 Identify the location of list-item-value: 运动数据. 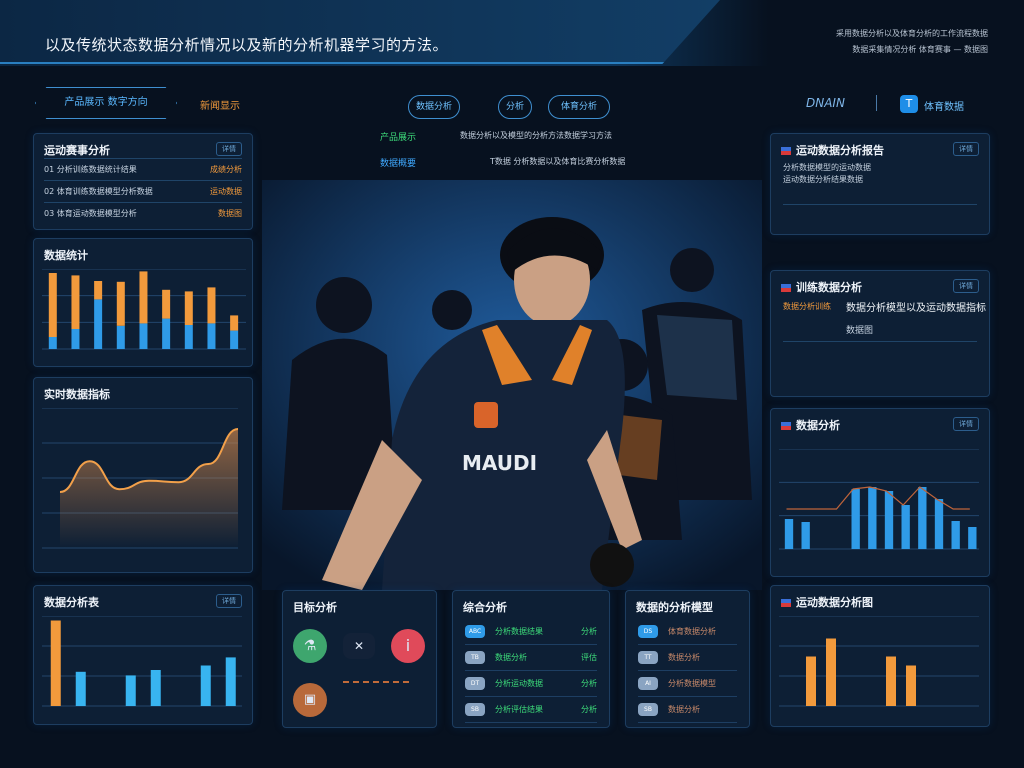
(226, 191).